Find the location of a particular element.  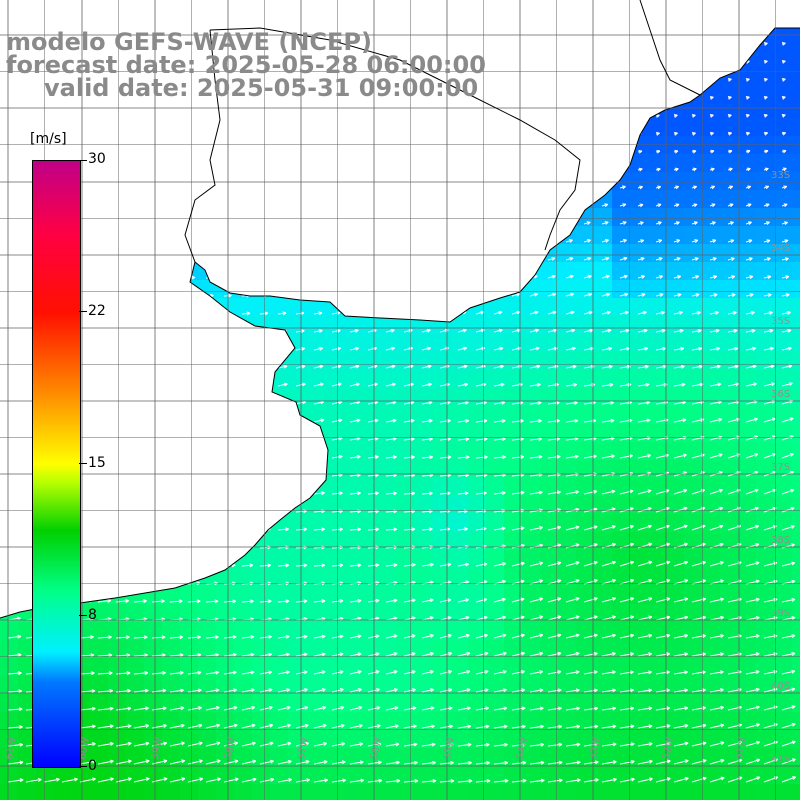

latitude-label: 41S is located at coordinates (780, 759).